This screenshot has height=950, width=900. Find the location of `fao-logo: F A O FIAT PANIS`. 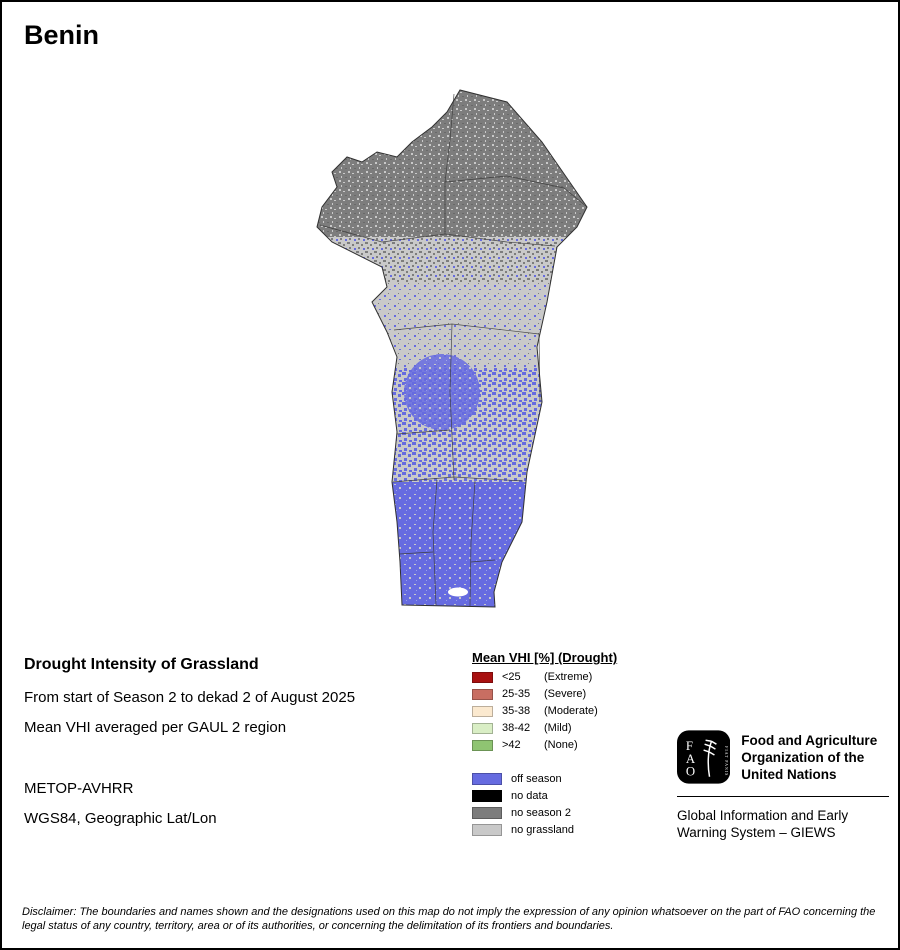

fao-logo: F A O FIAT PANIS is located at coordinates (704, 757).